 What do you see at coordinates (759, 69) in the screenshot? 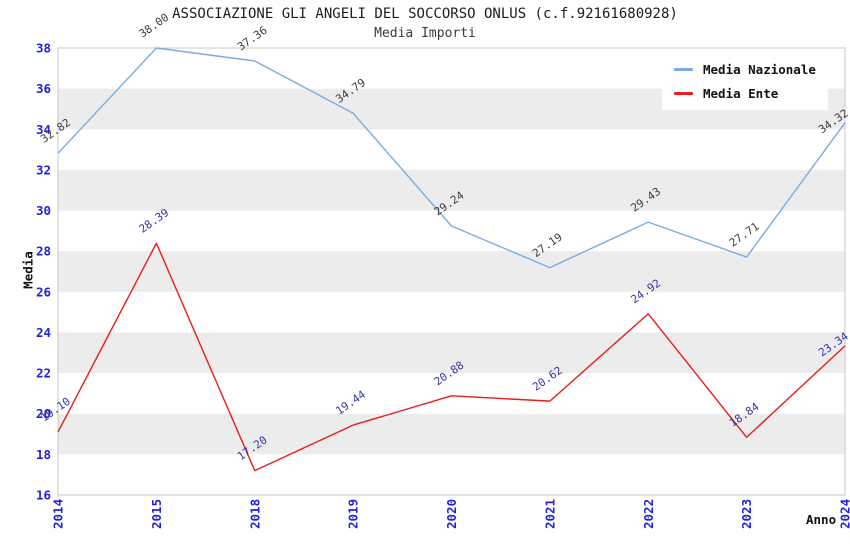
I see `legend-label: Media Nazionale` at bounding box center [759, 69].